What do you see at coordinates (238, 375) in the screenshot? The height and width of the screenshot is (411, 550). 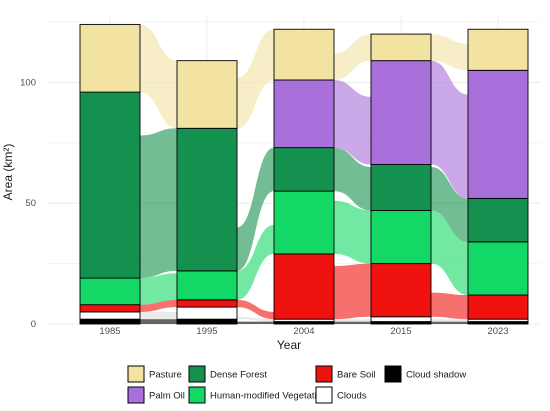 I see `legend-label: Dense Forest` at bounding box center [238, 375].